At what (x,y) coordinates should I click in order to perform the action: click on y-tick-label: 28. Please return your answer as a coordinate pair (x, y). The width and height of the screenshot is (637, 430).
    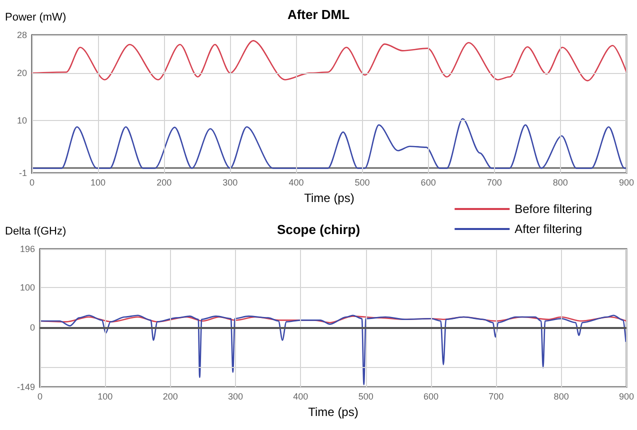
    Looking at the image, I should click on (21, 35).